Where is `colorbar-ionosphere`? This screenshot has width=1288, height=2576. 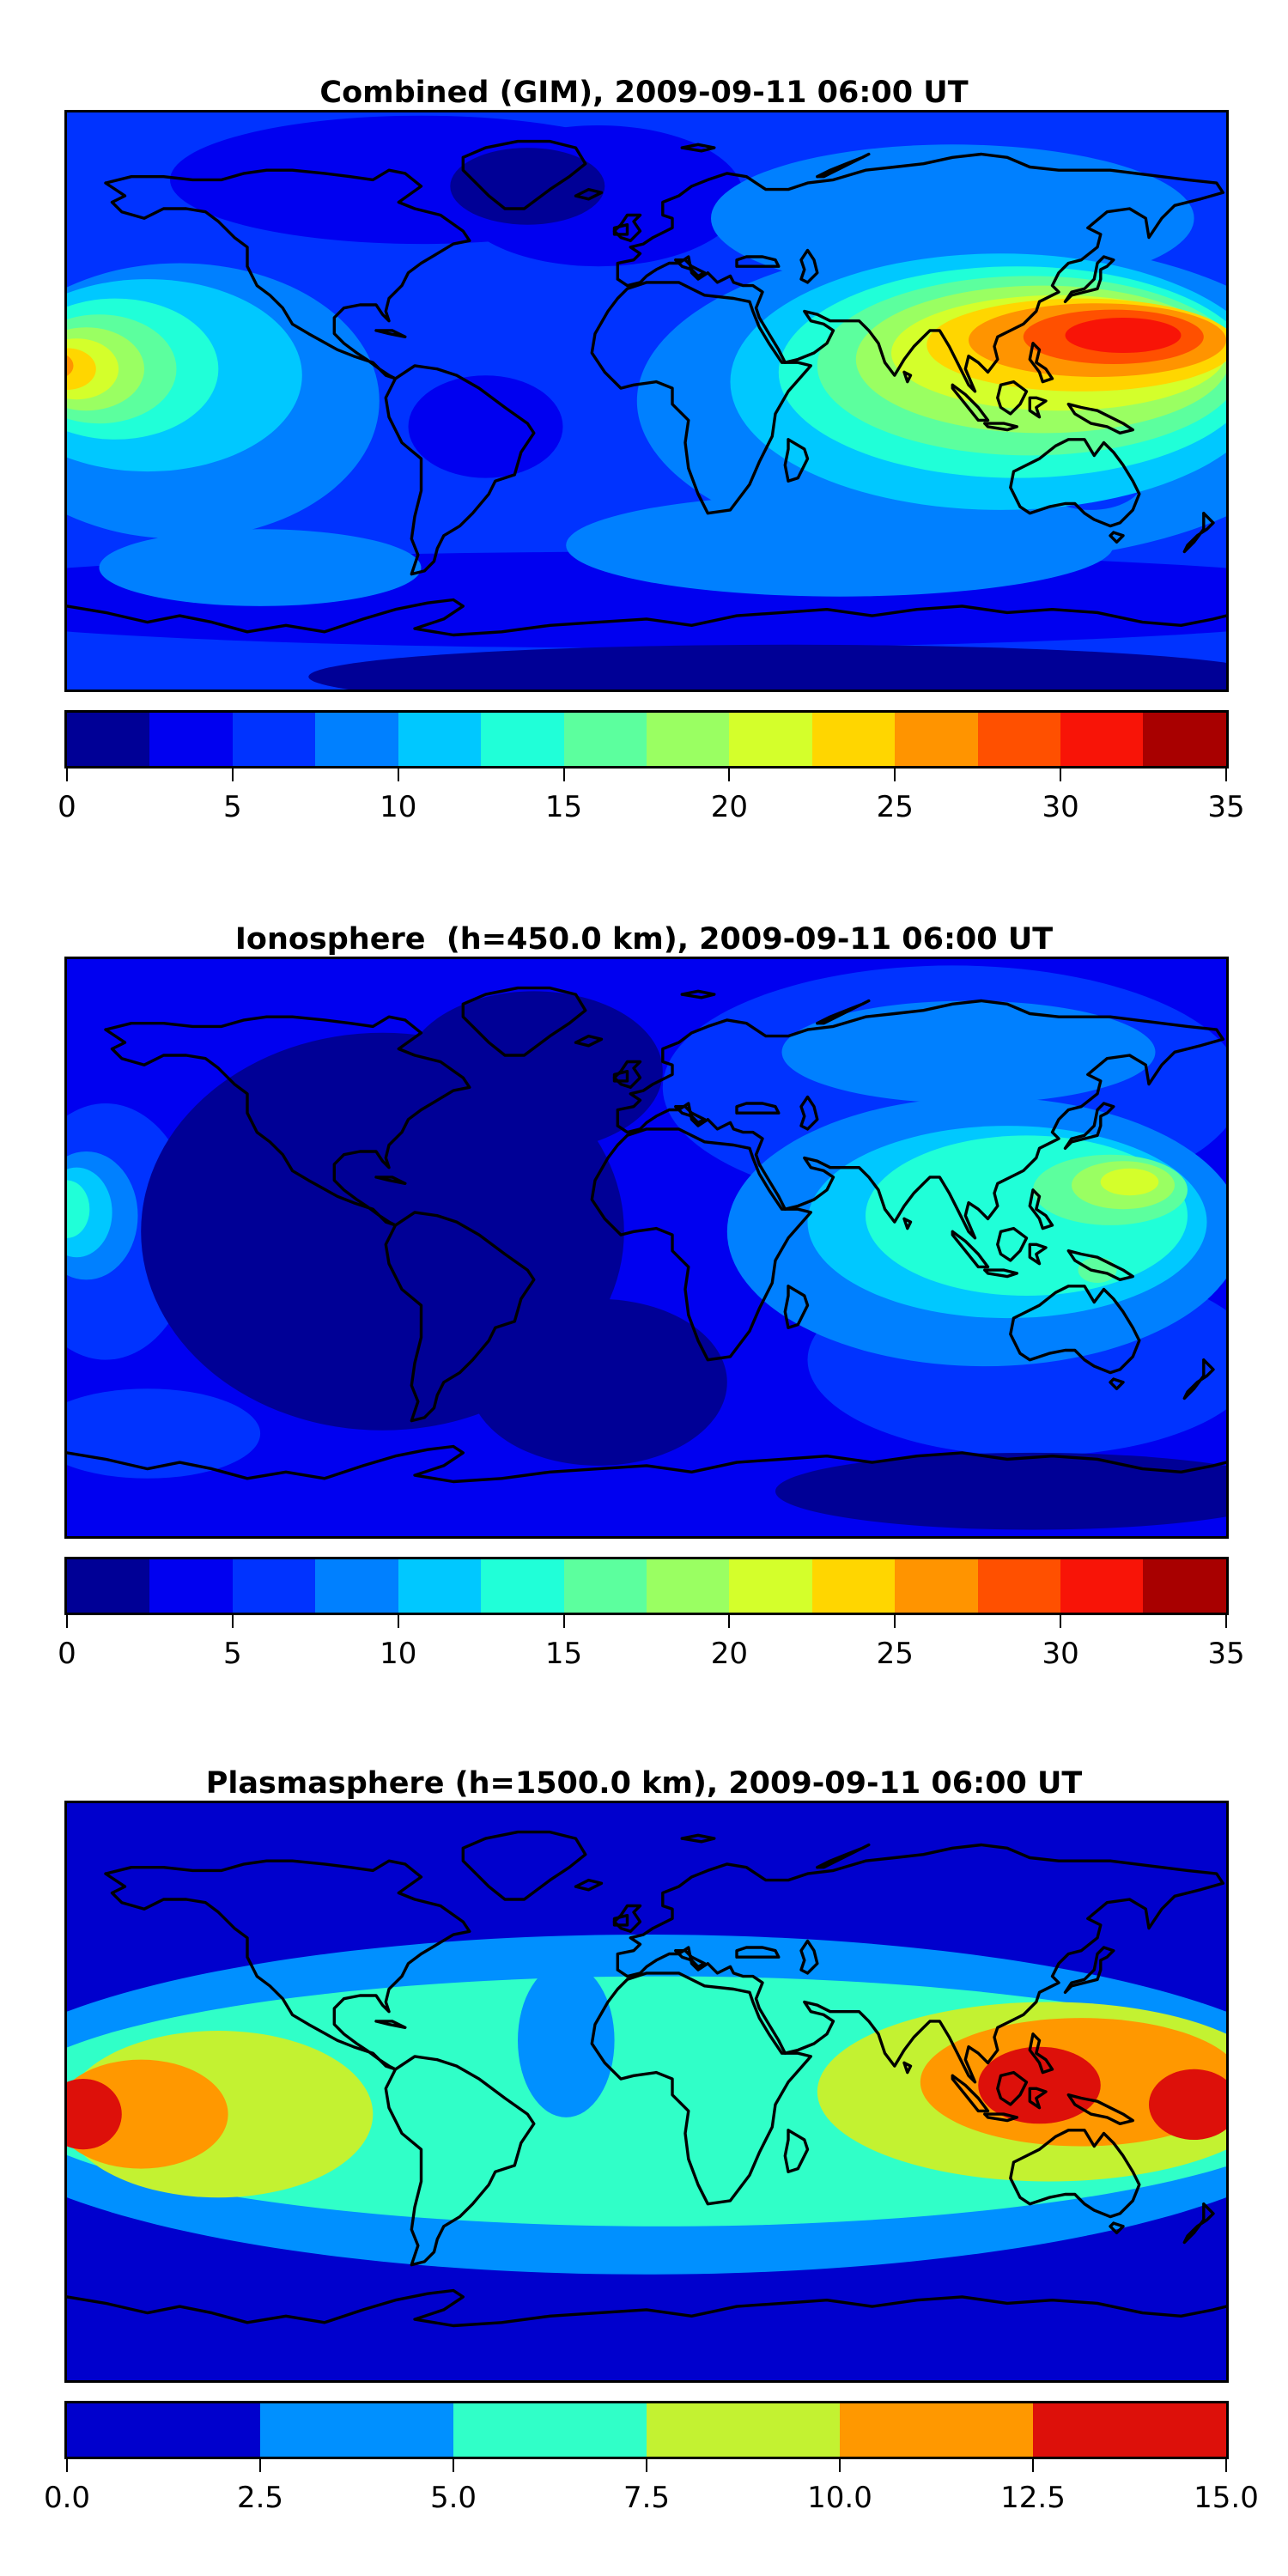
colorbar-ionosphere is located at coordinates (647, 1586).